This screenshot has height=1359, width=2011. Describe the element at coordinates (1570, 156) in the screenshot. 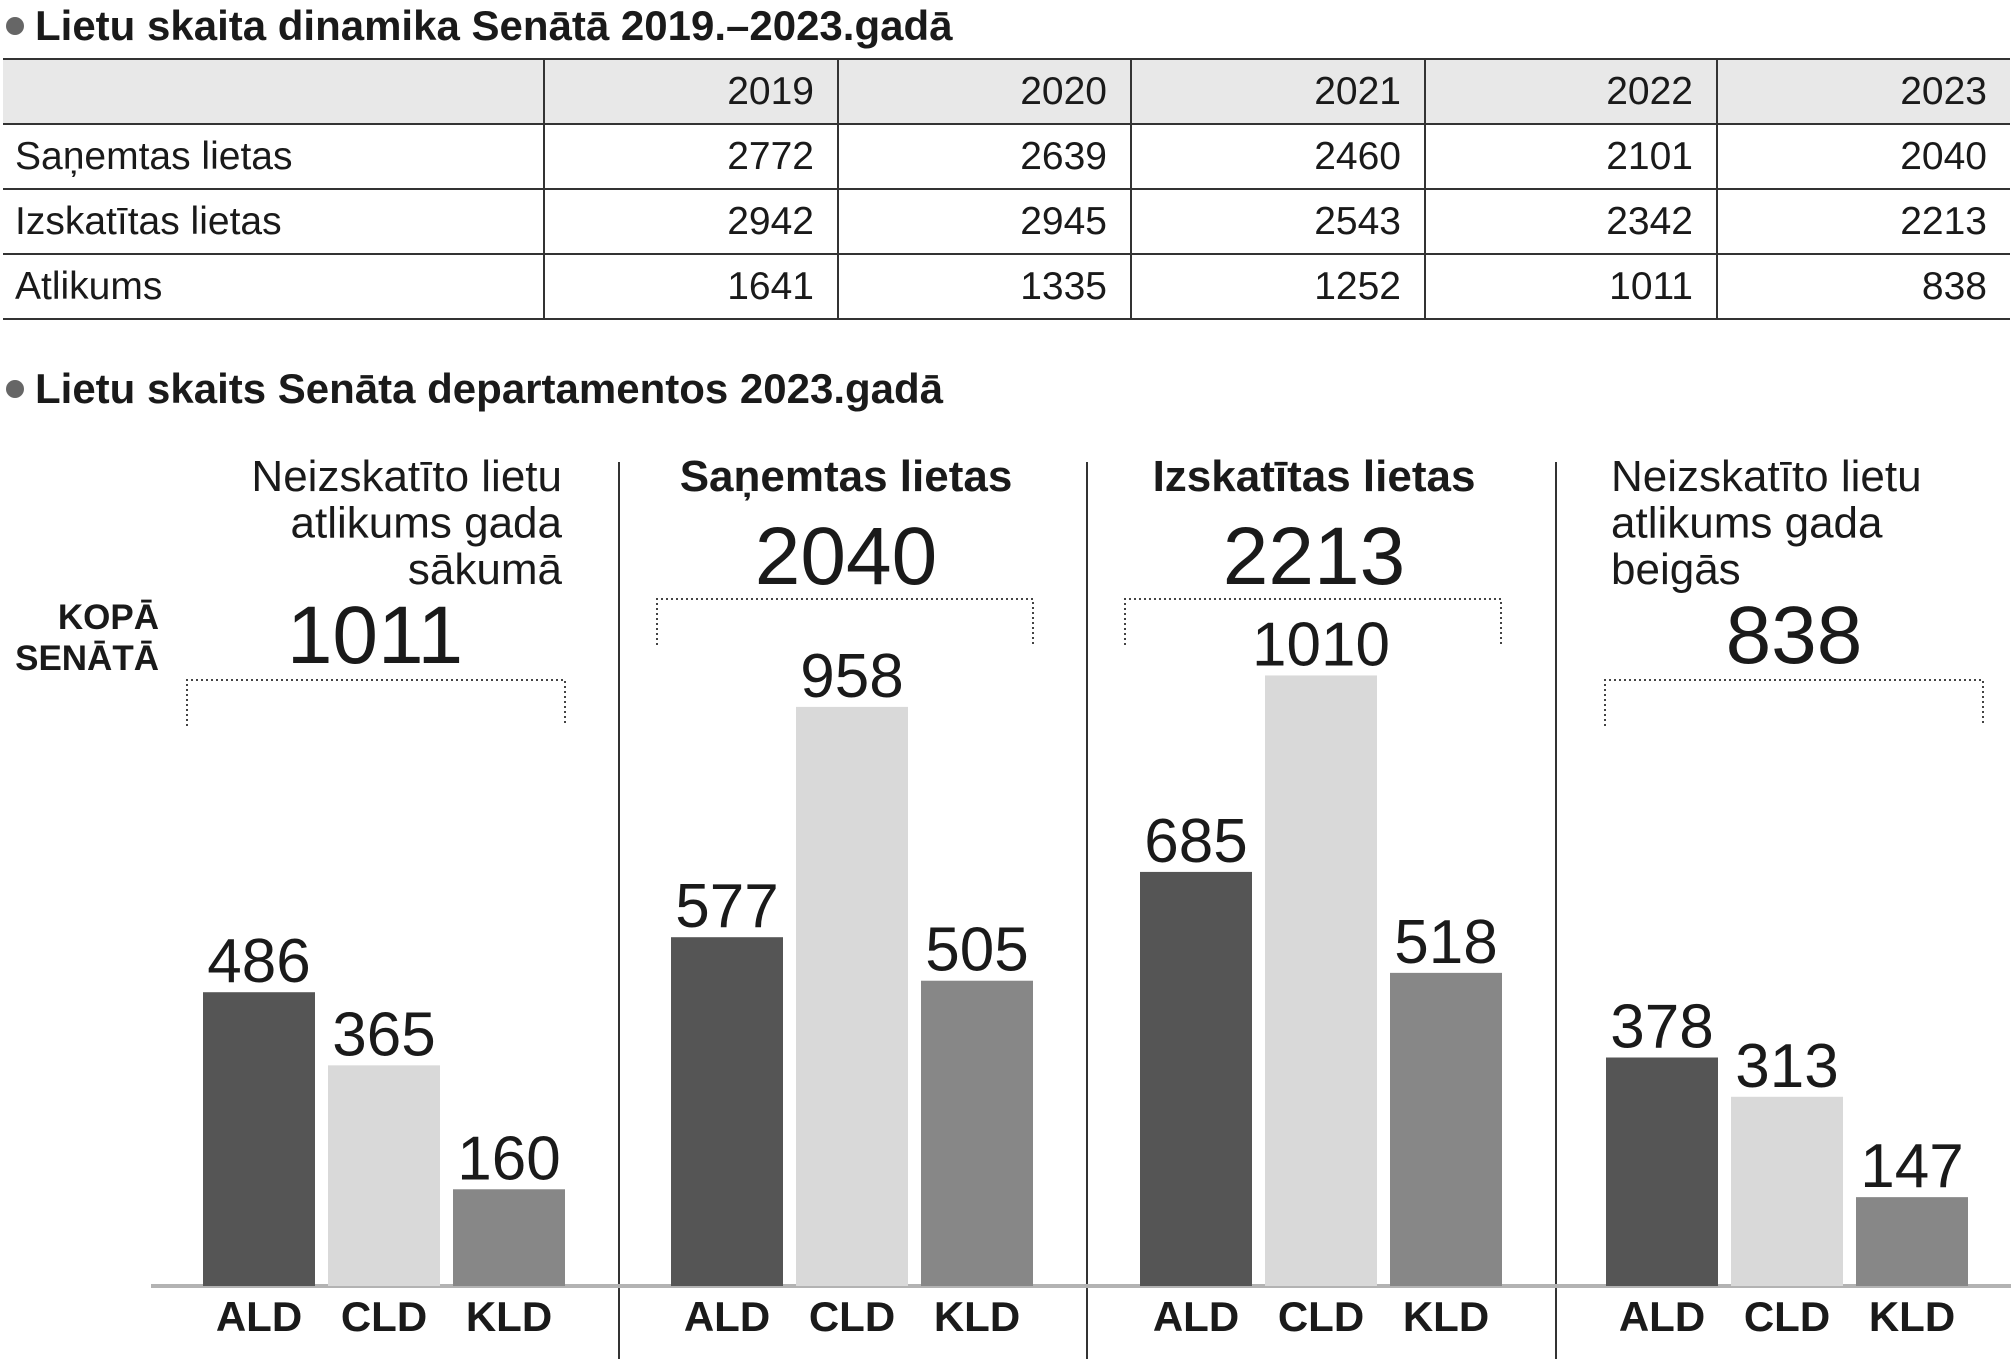

I see `table-cell-value: 2101` at that location.